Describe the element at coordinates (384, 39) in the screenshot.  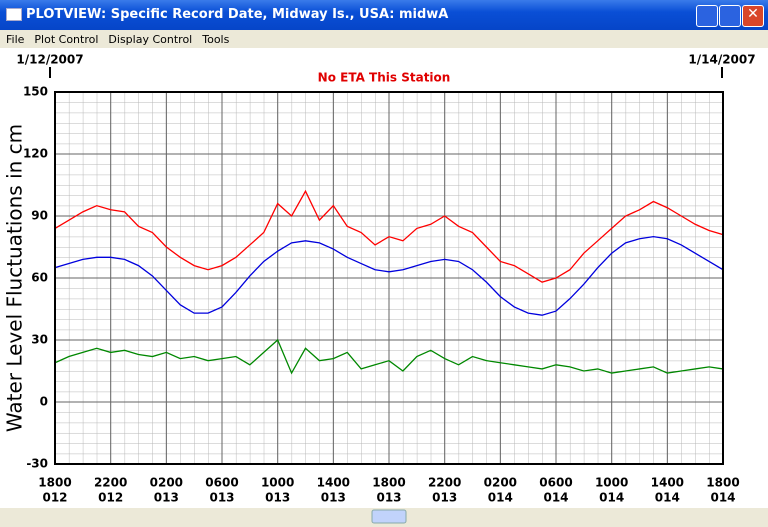
I see `menu-bar: File Plot Control Display Control Tools` at that location.